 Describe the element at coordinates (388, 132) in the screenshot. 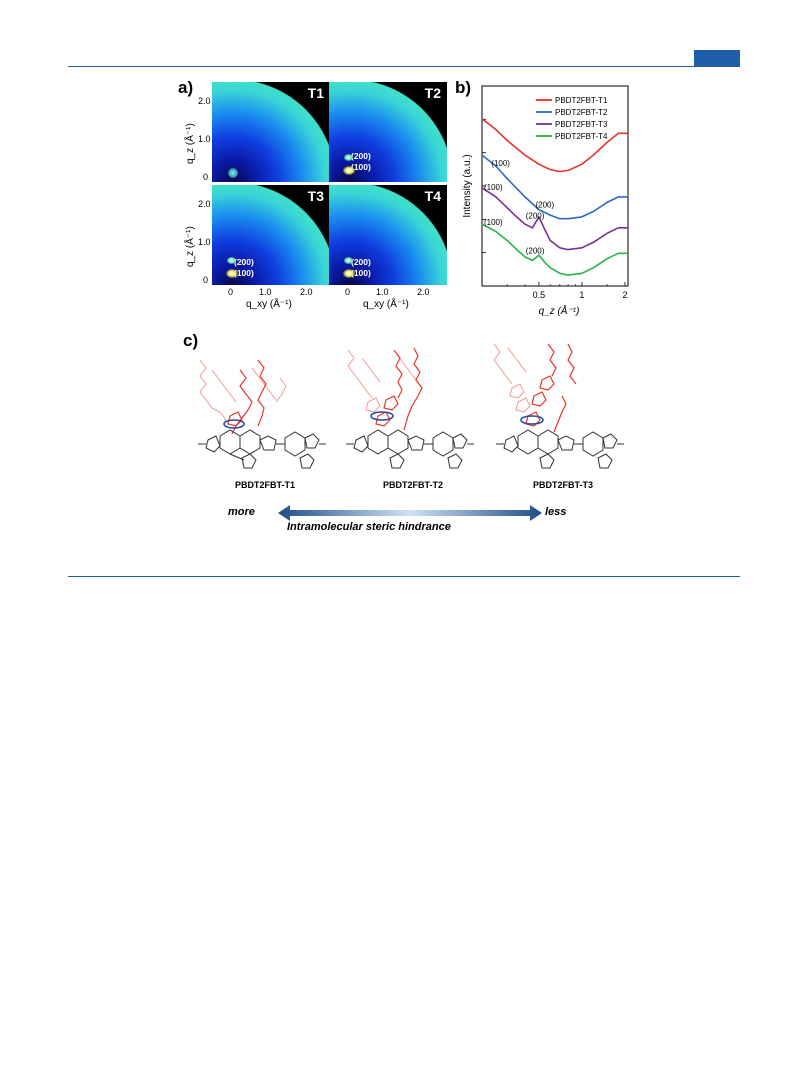

I see `giwaxs-panel-t2: T2 (200) (100)` at that location.